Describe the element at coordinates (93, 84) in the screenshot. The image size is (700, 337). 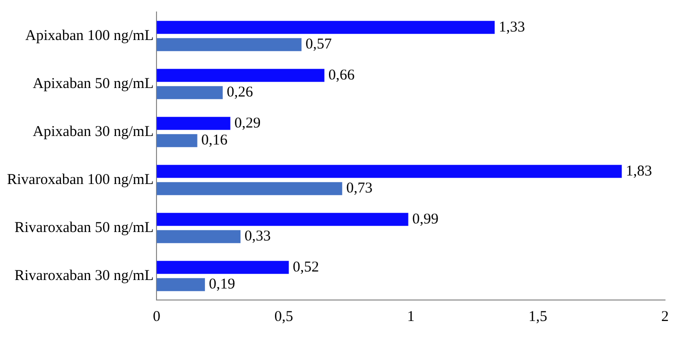
I see `y-tick-label: Apixaban 50 ng/mL` at that location.